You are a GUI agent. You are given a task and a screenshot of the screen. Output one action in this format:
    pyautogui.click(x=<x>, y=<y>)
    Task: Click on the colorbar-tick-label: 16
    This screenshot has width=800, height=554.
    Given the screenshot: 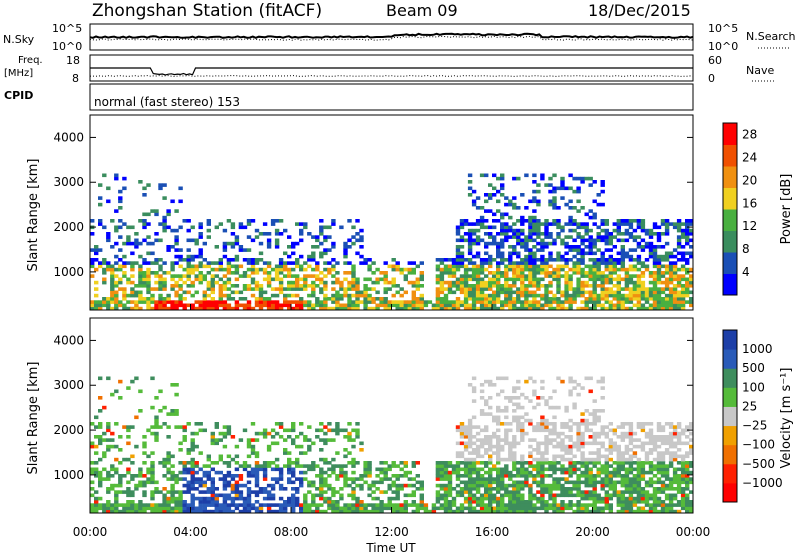 What is the action you would take?
    pyautogui.click(x=749, y=203)
    